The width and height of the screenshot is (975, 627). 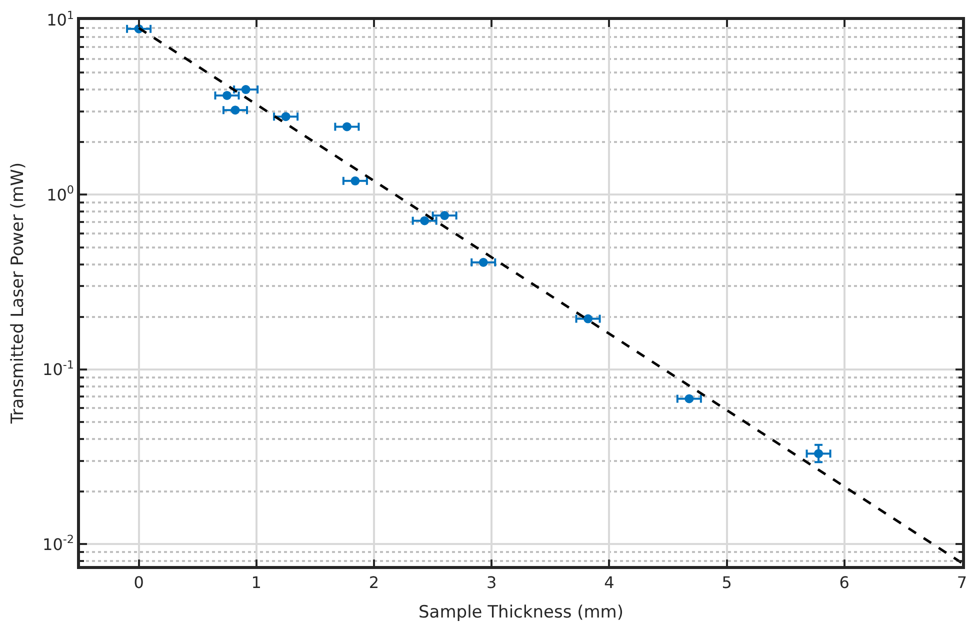 I want to click on x-tick-label: 2, so click(x=374, y=582).